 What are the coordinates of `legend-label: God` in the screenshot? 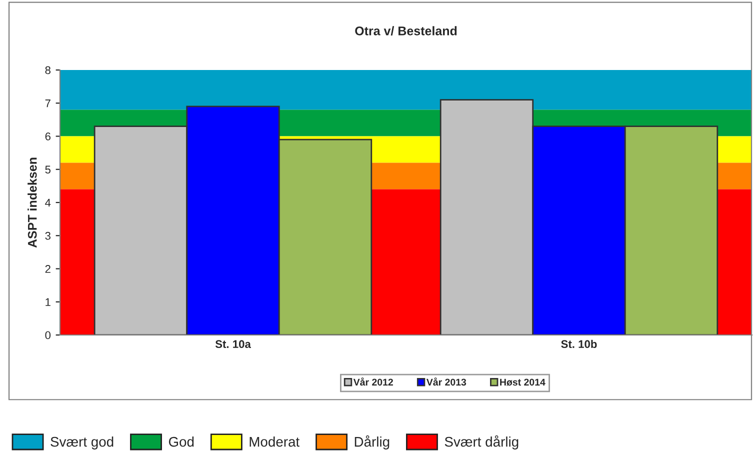 It's located at (181, 441).